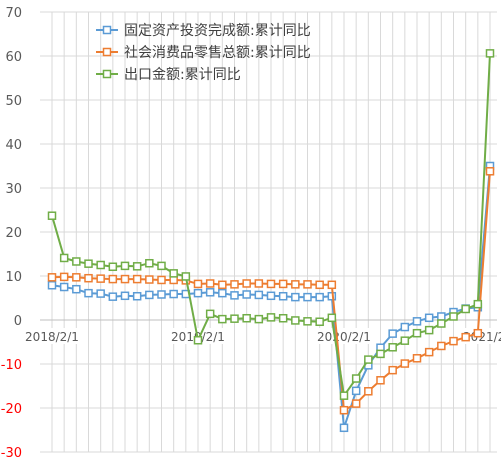 The width and height of the screenshot is (501, 465). Describe the element at coordinates (203, 53) in the screenshot. I see `legend-item: 社会消费品零售总额:累计同比` at that location.